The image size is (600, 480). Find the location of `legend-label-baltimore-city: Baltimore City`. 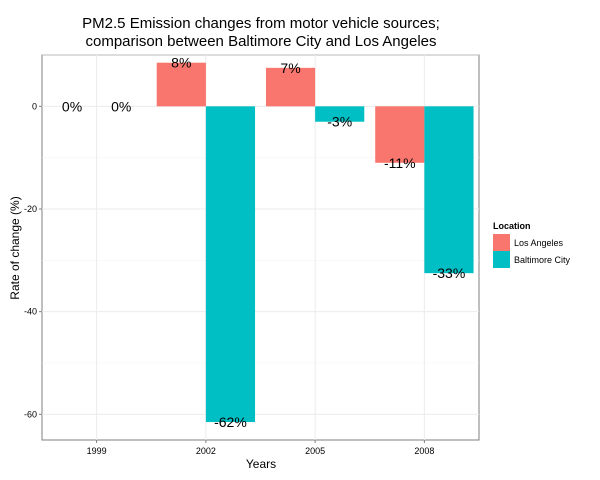

legend-label-baltimore-city: Baltimore City is located at coordinates (542, 260).